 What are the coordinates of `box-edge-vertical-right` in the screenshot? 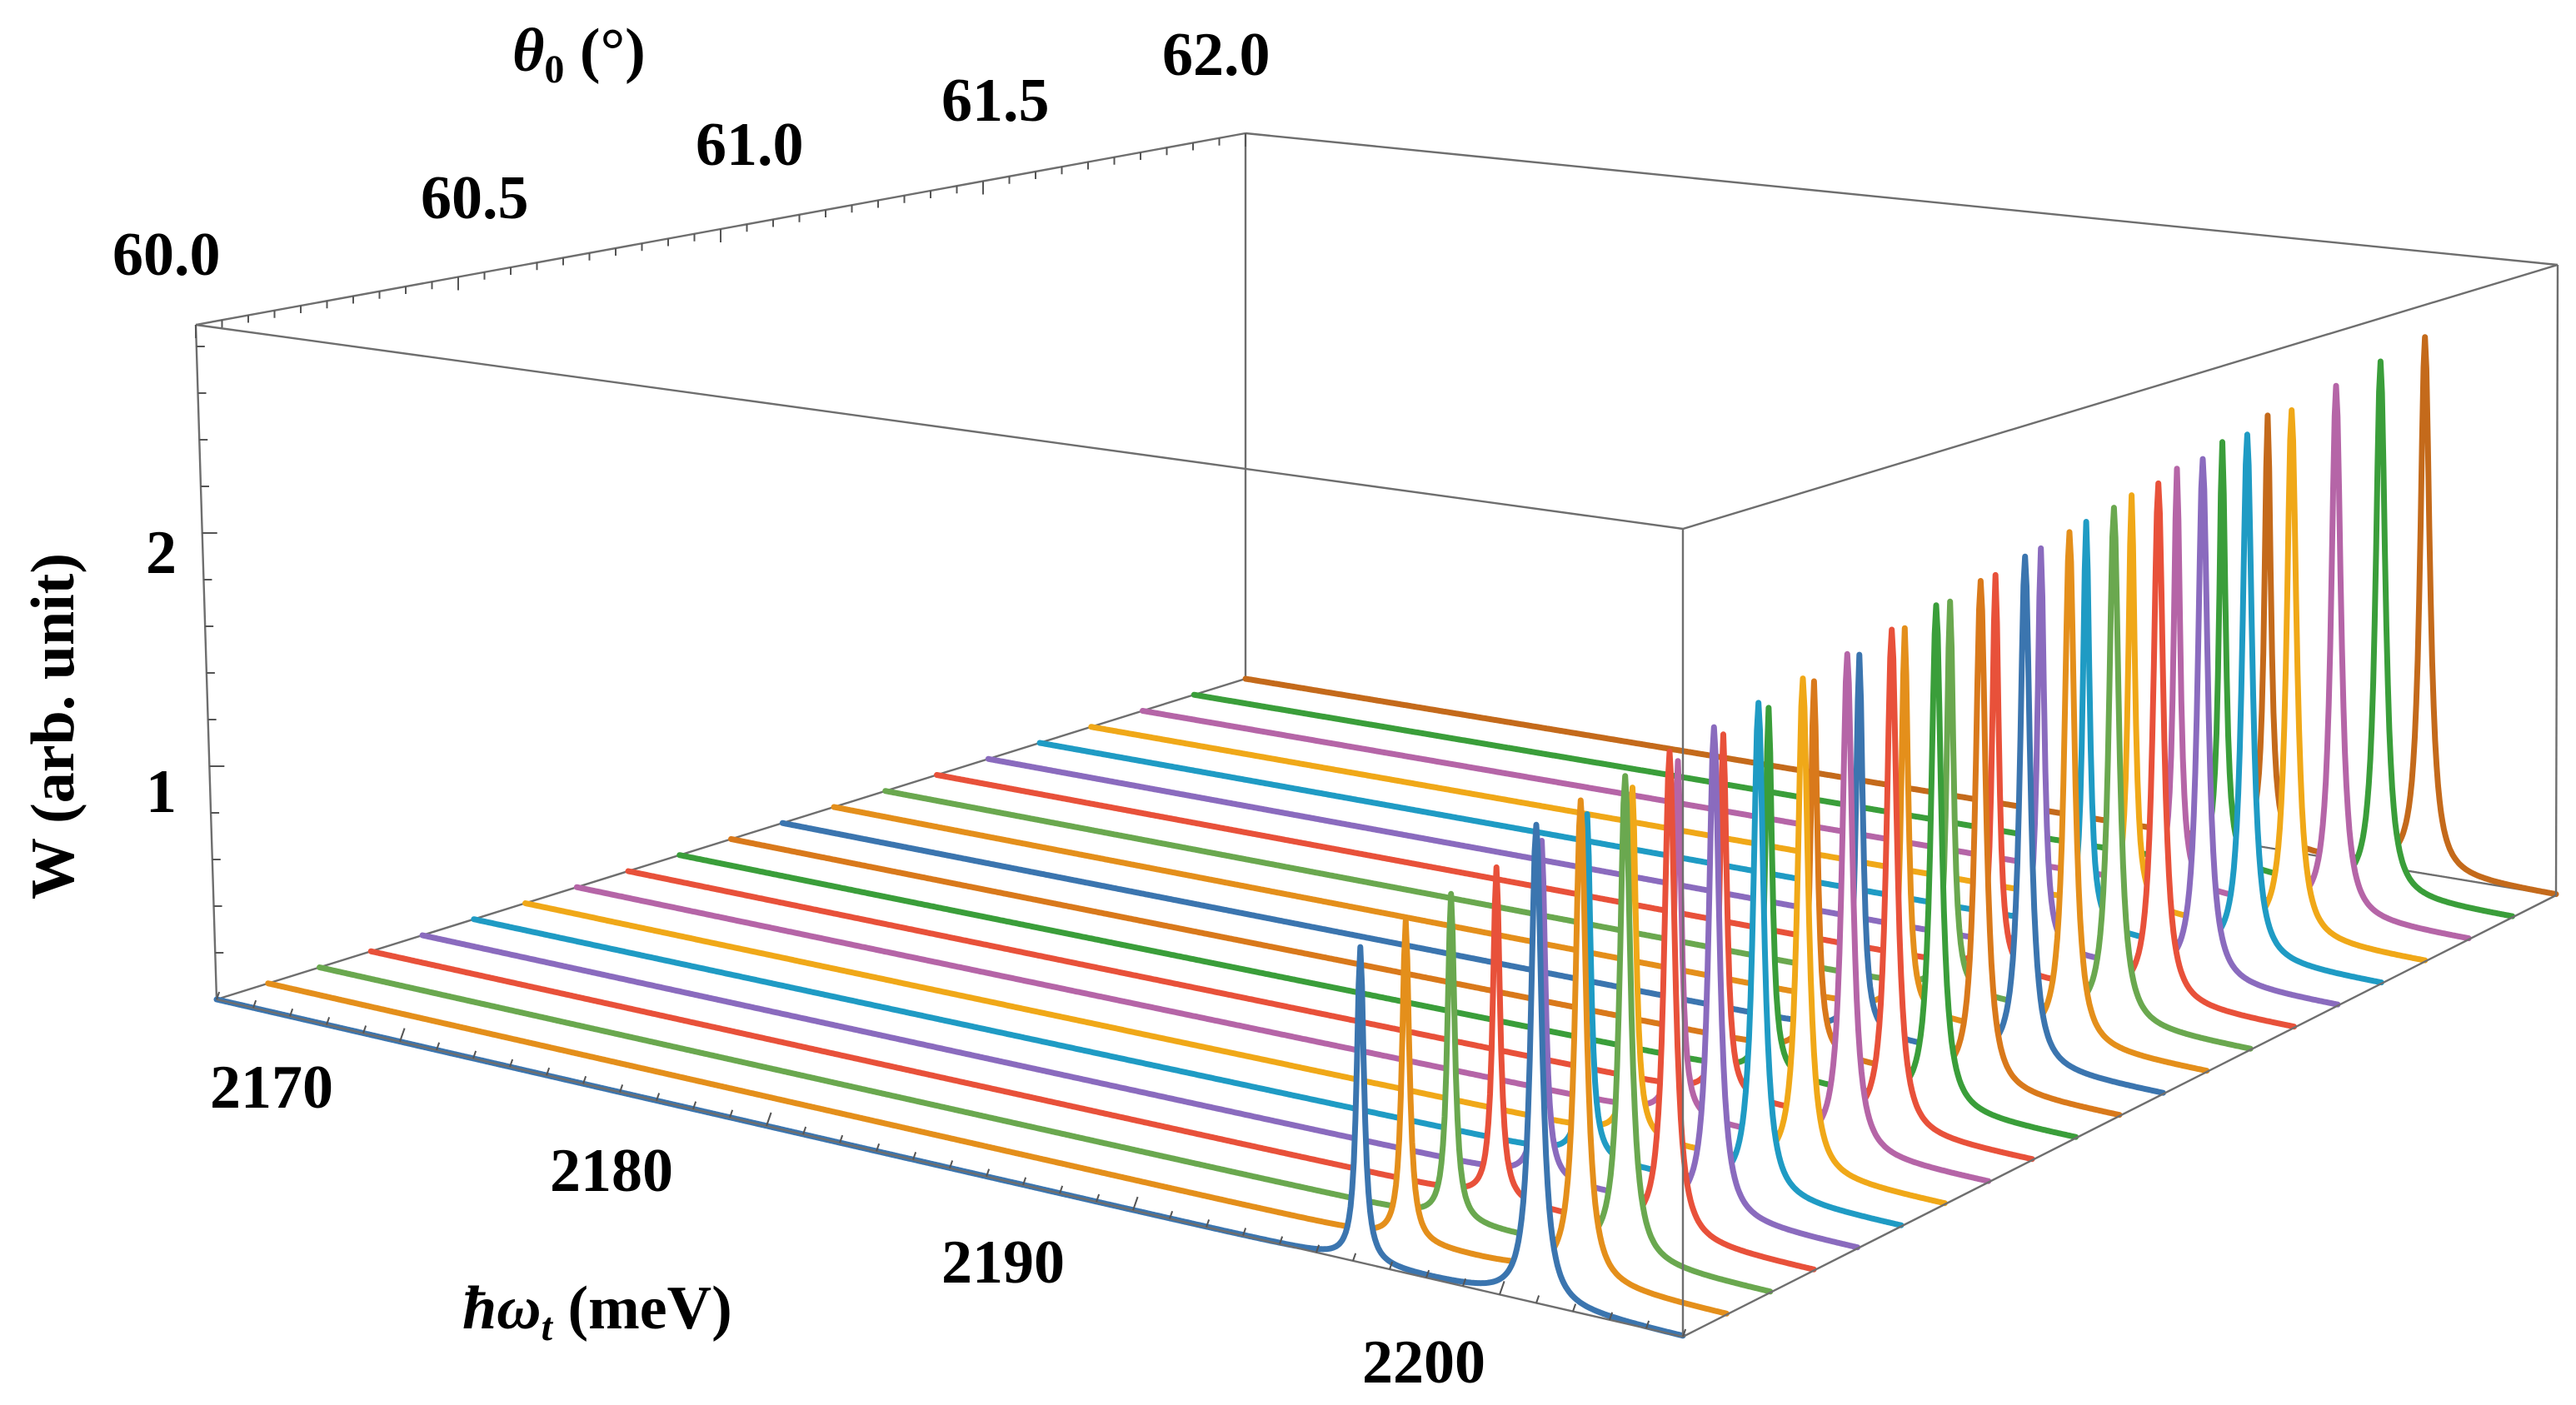 It's located at (2556, 580).